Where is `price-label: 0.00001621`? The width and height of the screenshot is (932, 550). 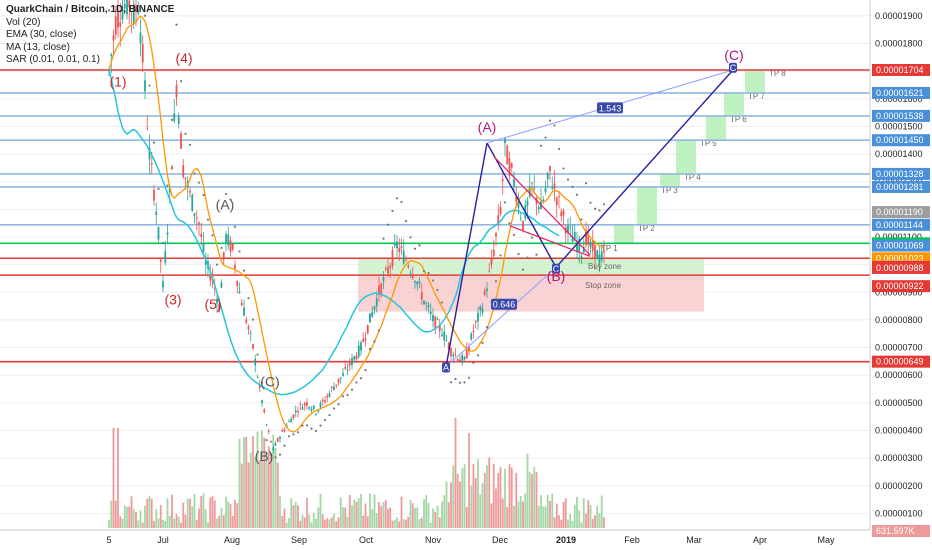 price-label: 0.00001621 is located at coordinates (901, 92).